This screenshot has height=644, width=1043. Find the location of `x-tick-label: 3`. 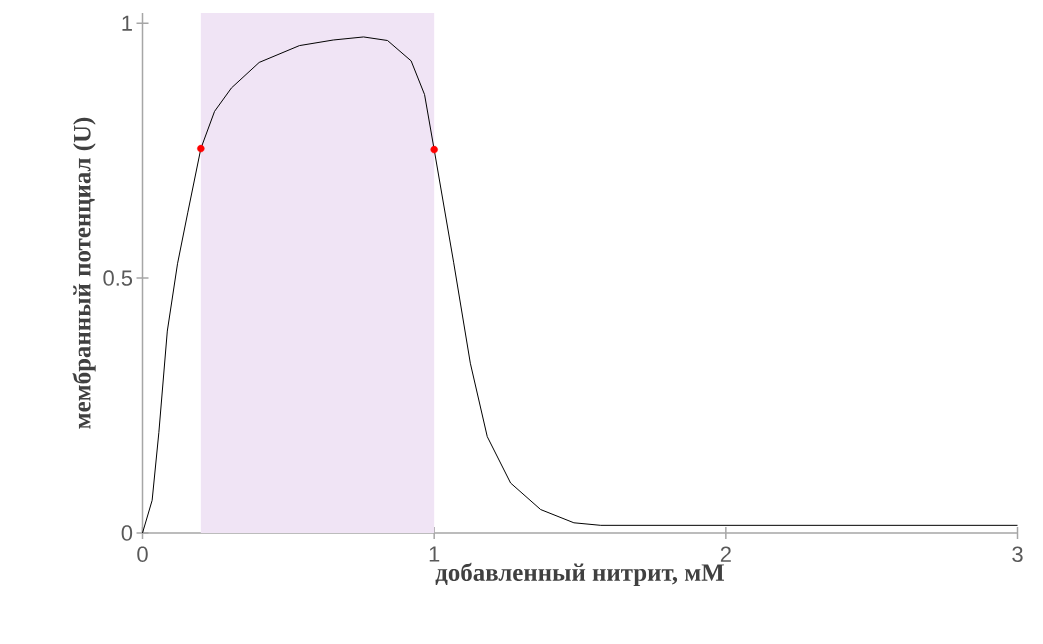

x-tick-label: 3 is located at coordinates (1017, 554).